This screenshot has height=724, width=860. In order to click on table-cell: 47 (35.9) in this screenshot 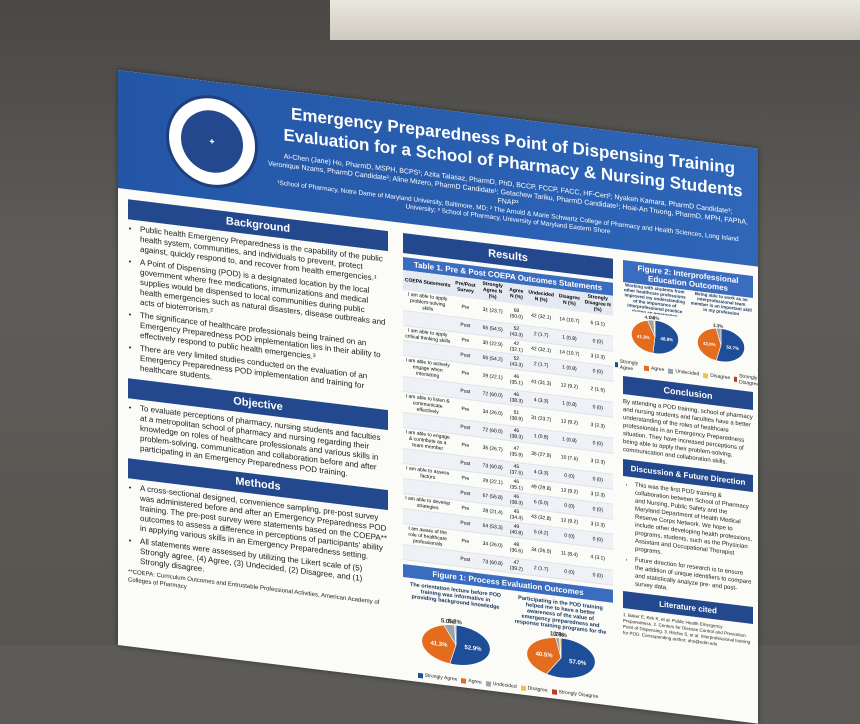, I will do `click(516, 452)`.